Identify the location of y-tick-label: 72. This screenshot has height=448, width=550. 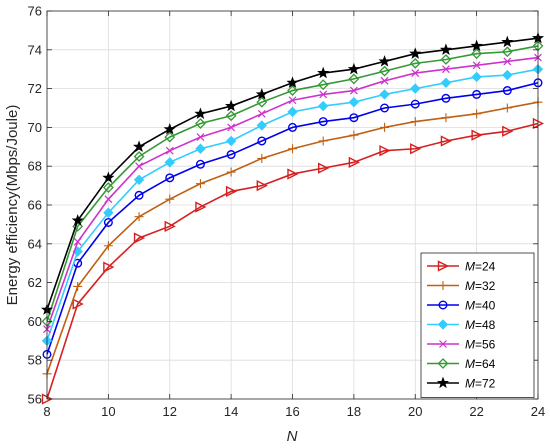
(35, 88).